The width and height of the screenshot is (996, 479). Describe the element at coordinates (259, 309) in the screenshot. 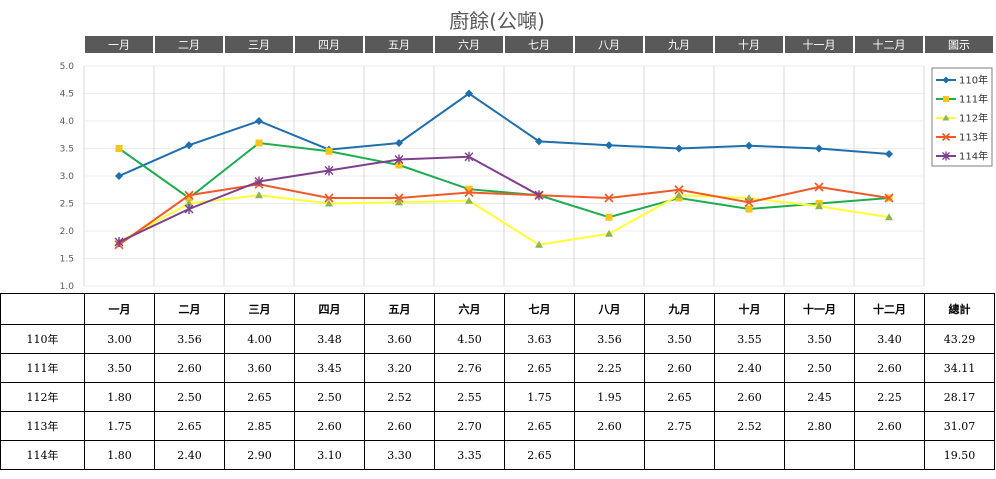

I see `column-header: 三月` at that location.